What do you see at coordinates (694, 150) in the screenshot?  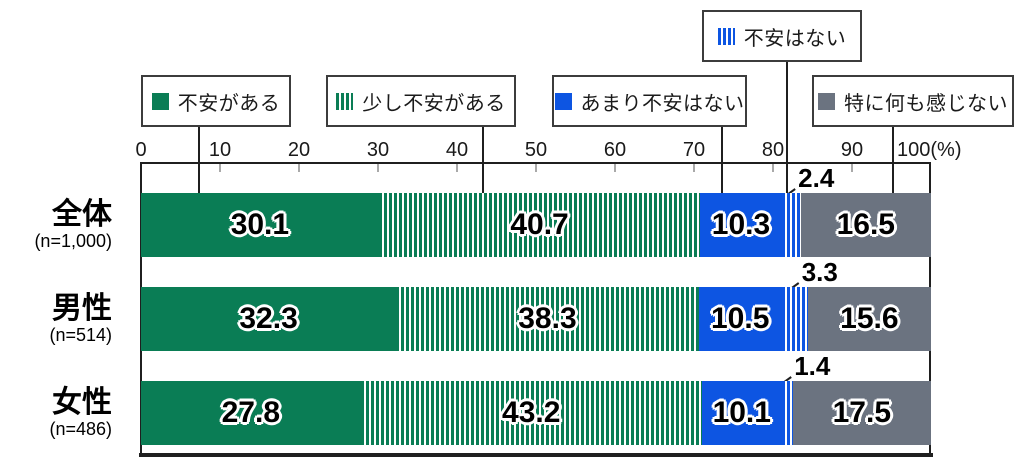 I see `axis-tick-label: 70` at bounding box center [694, 150].